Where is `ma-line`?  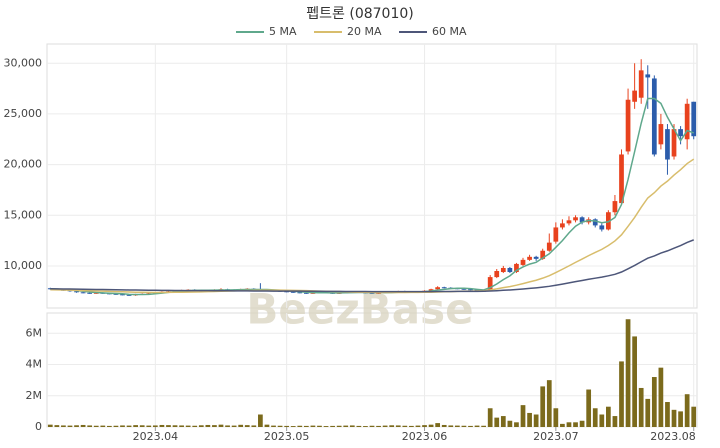
ma-line is located at coordinates (372, 266).